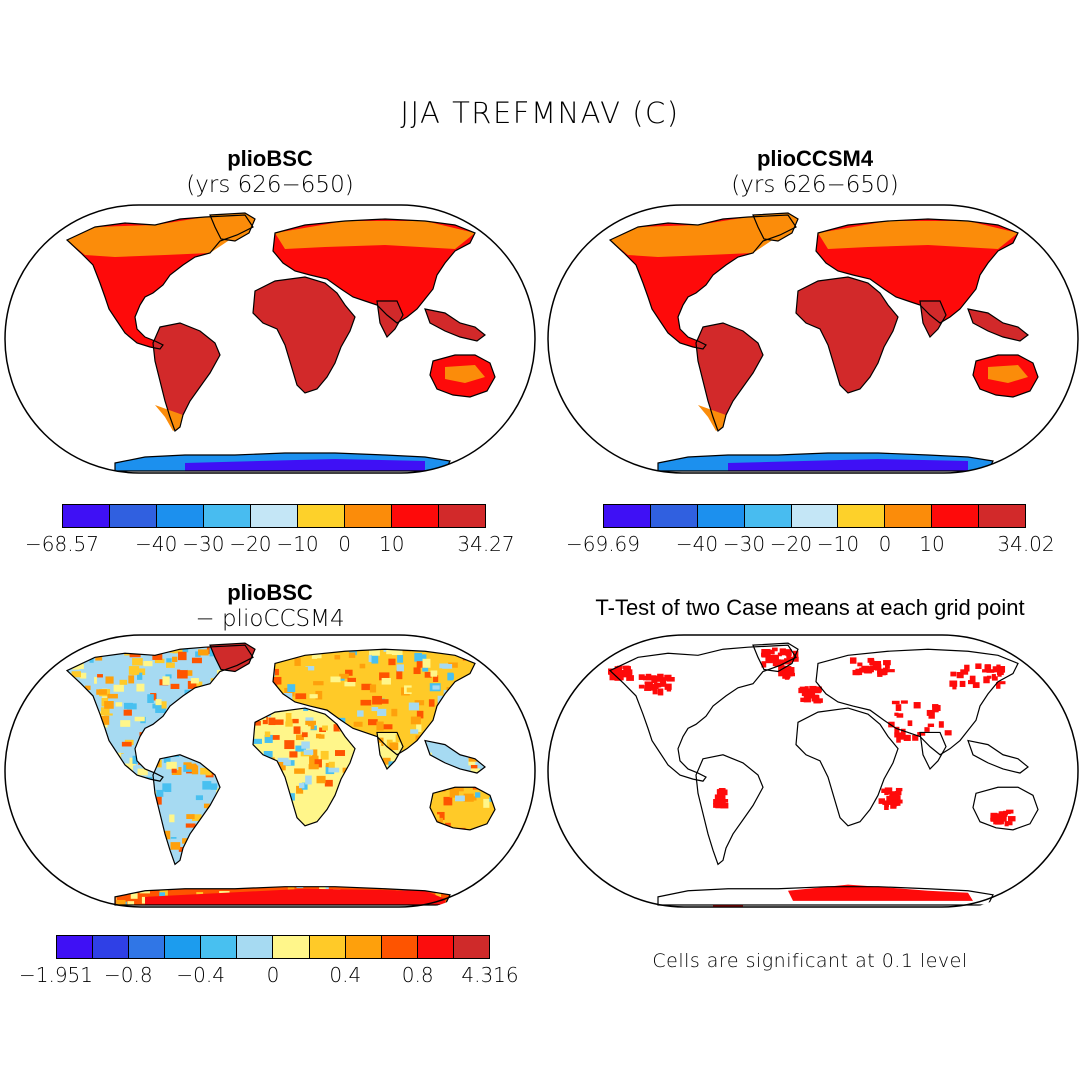  I want to click on map-panel-ttest, so click(813, 771).